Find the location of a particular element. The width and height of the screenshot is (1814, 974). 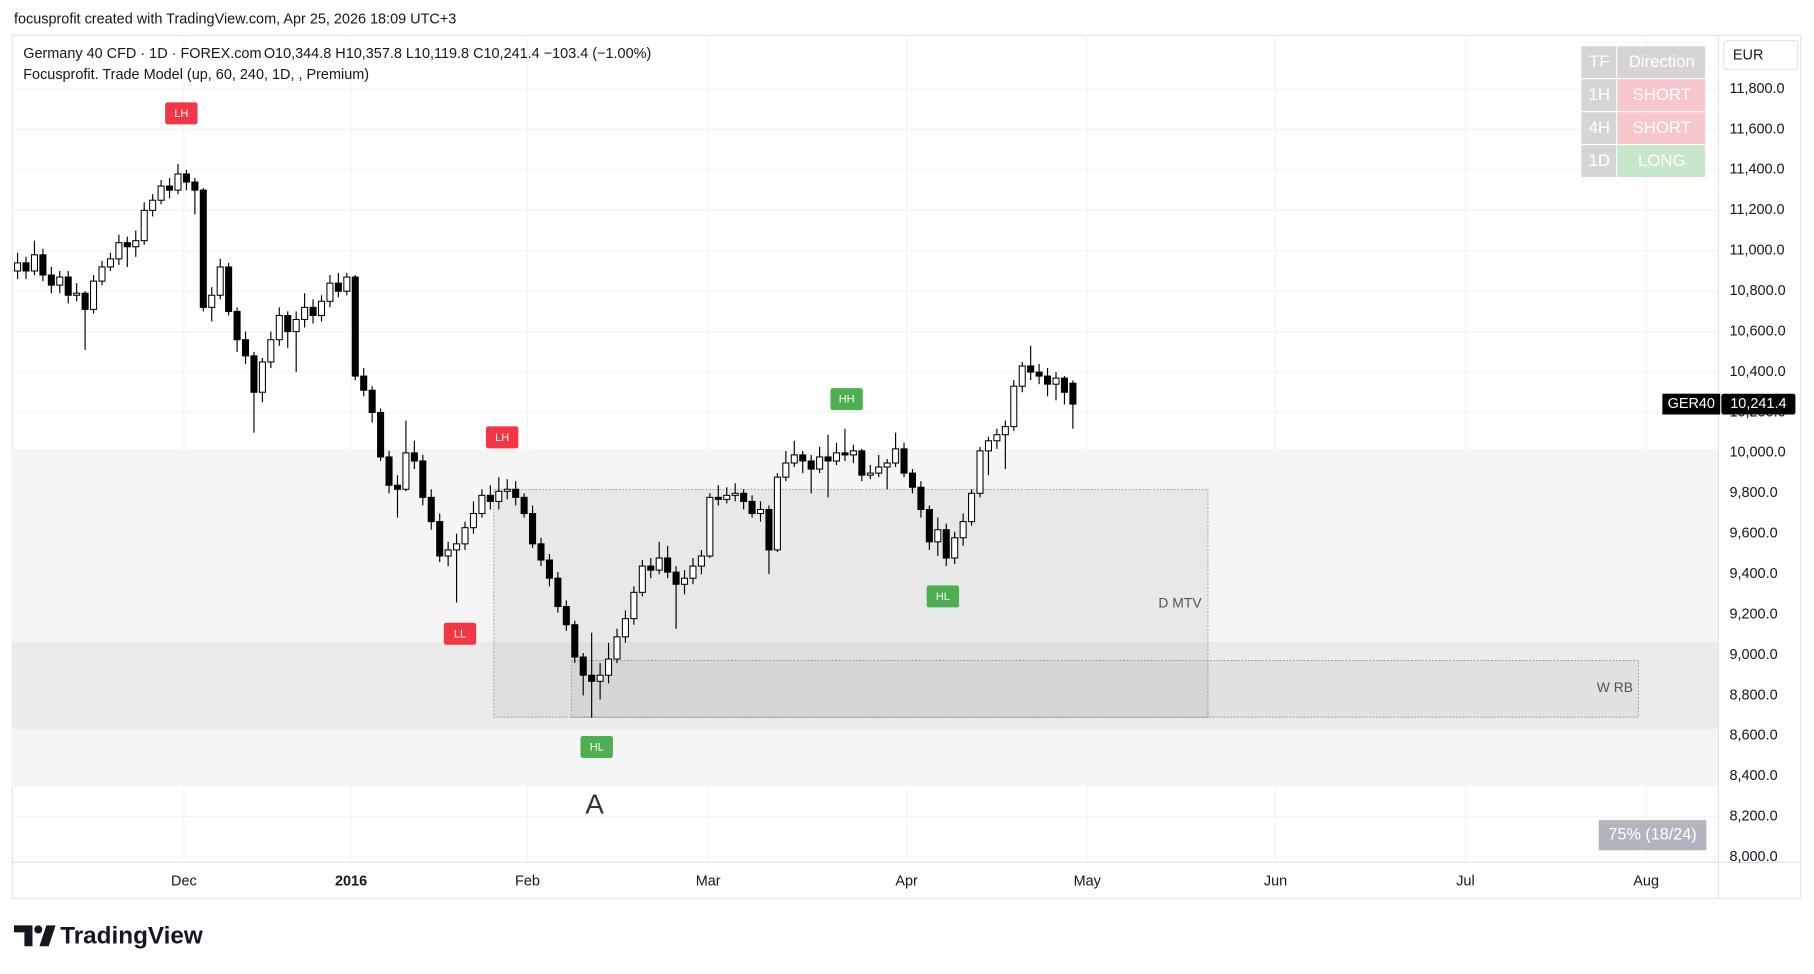

x-tick-label: Mar is located at coordinates (708, 881).